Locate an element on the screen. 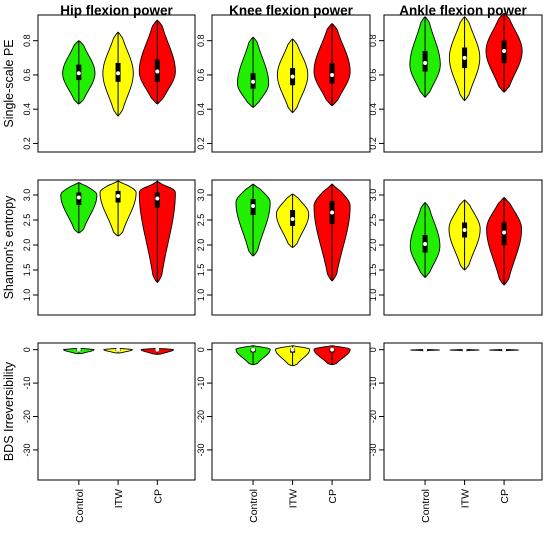 The image size is (550, 533). panel-1-2-ytick-label: 3.0 is located at coordinates (373, 195).